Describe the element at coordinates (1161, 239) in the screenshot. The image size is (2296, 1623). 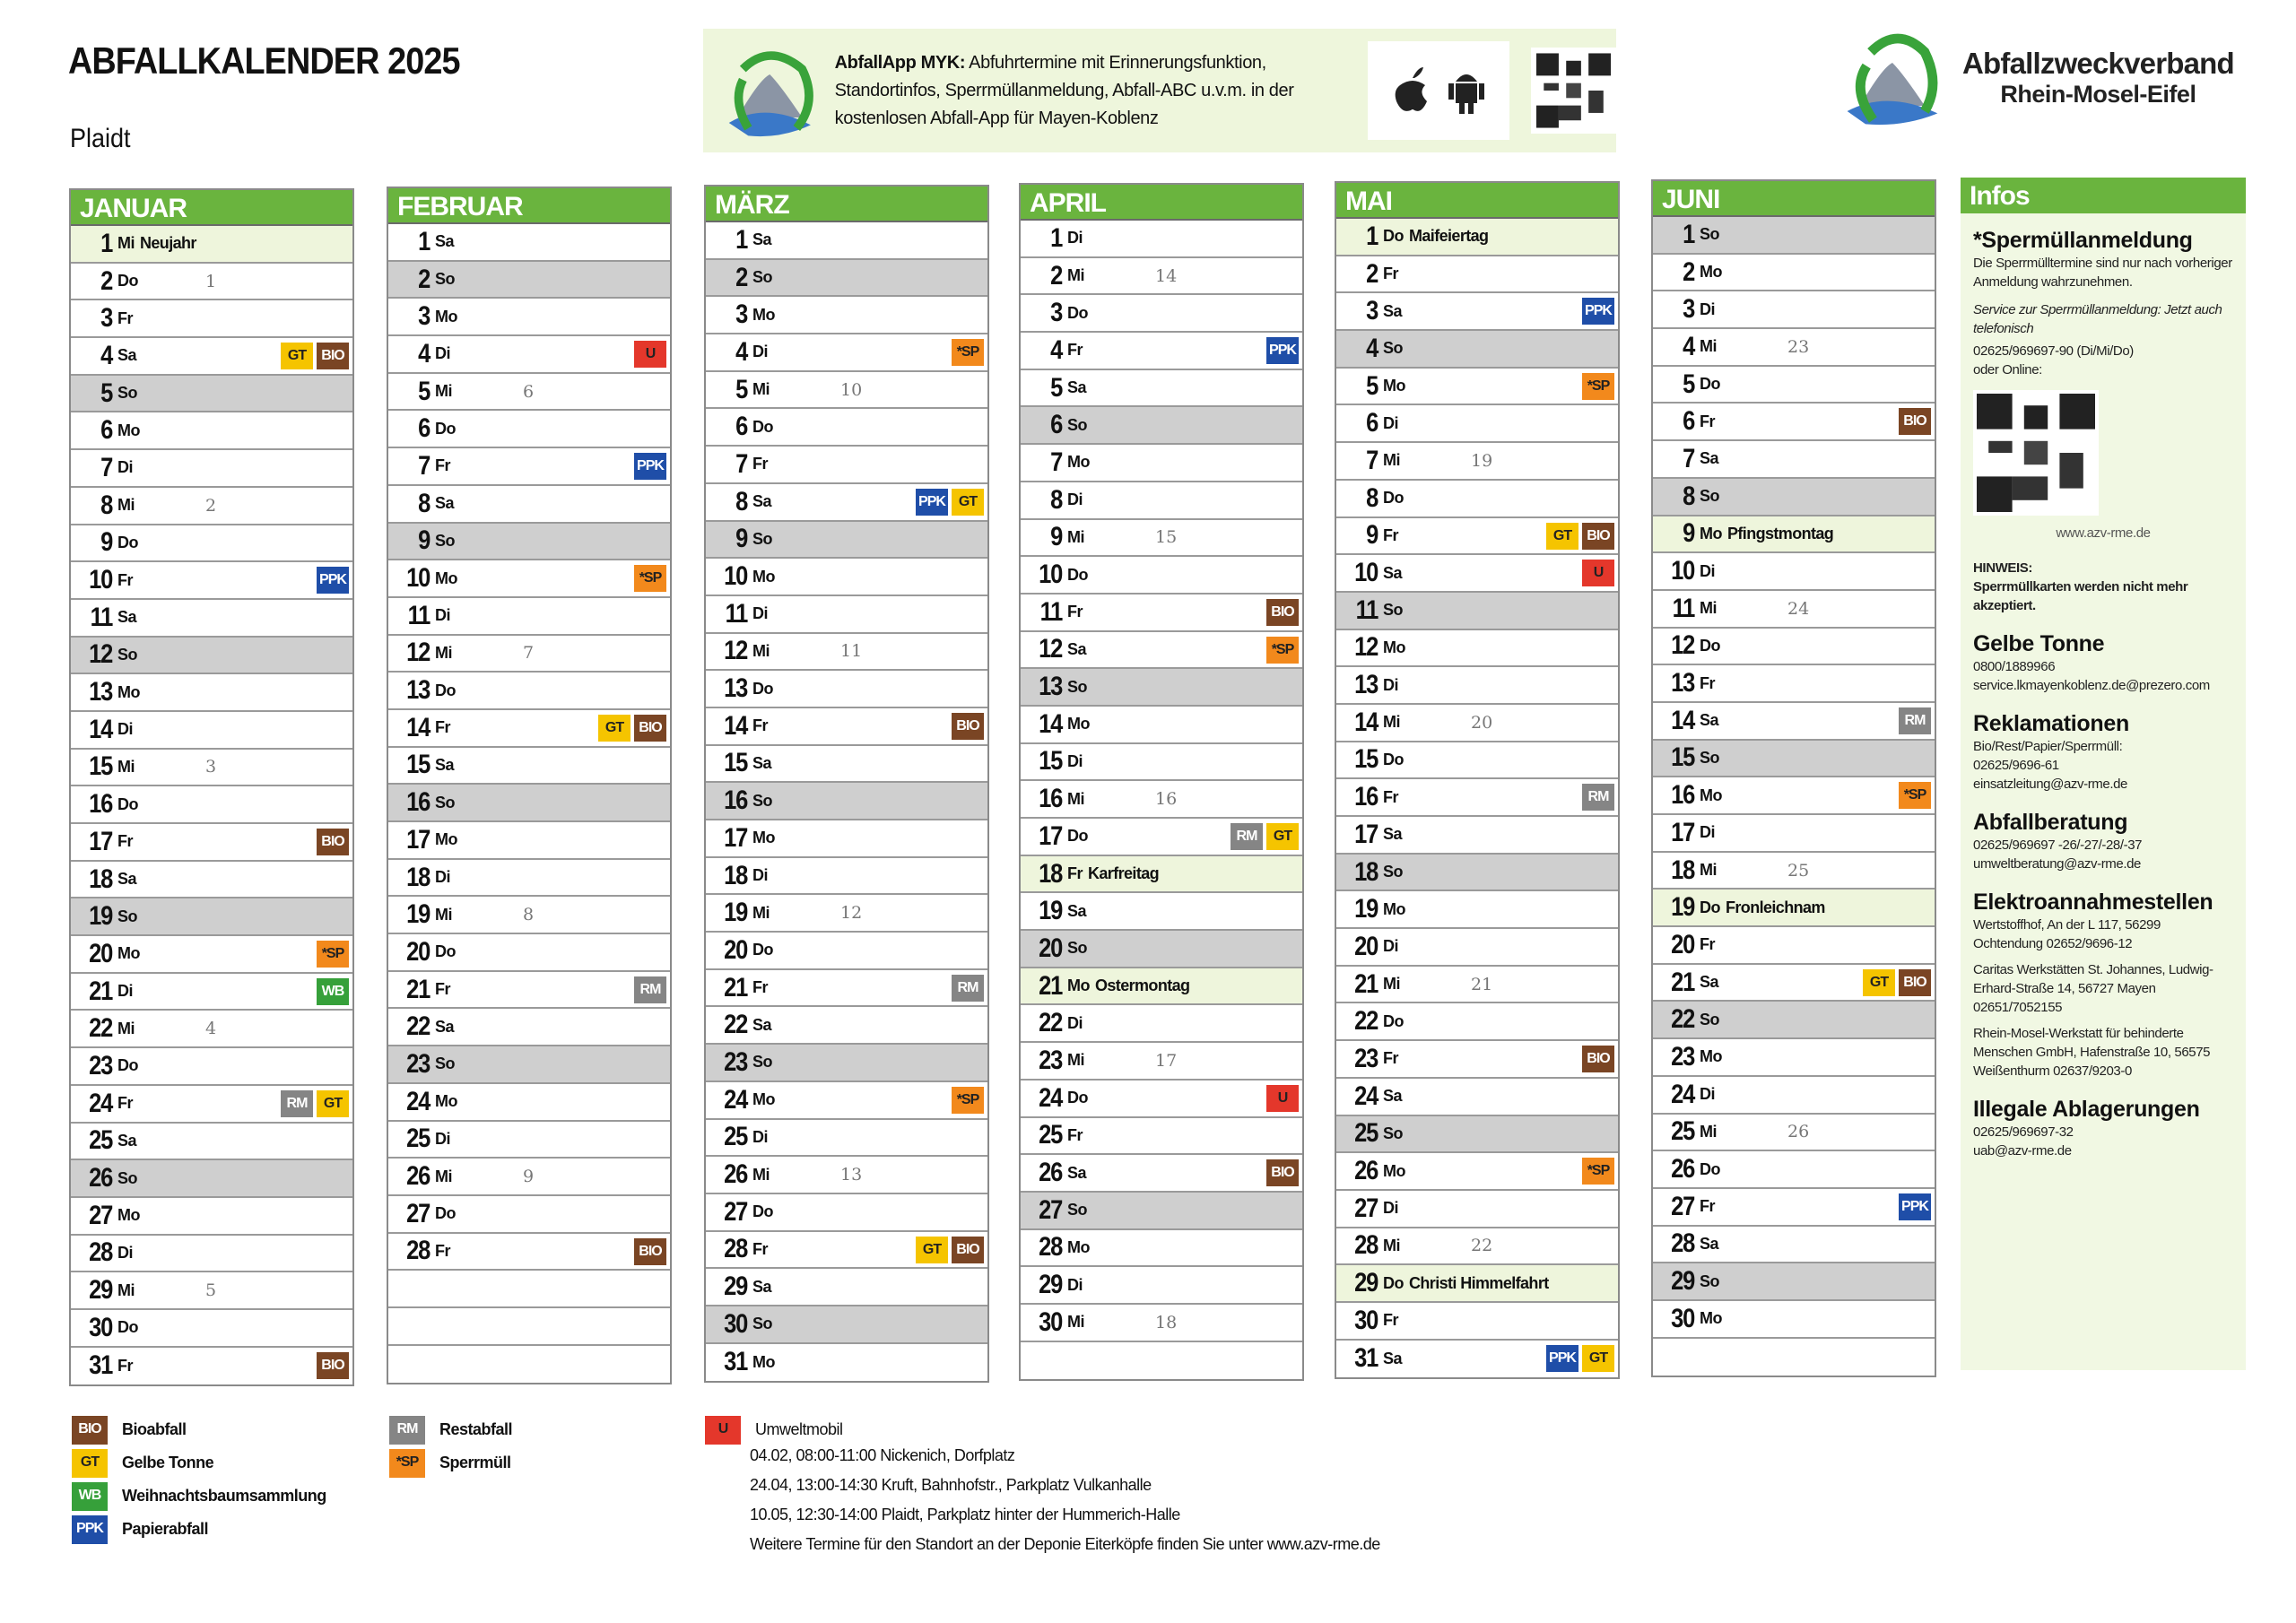
I see `day-row: 1 Di` at that location.